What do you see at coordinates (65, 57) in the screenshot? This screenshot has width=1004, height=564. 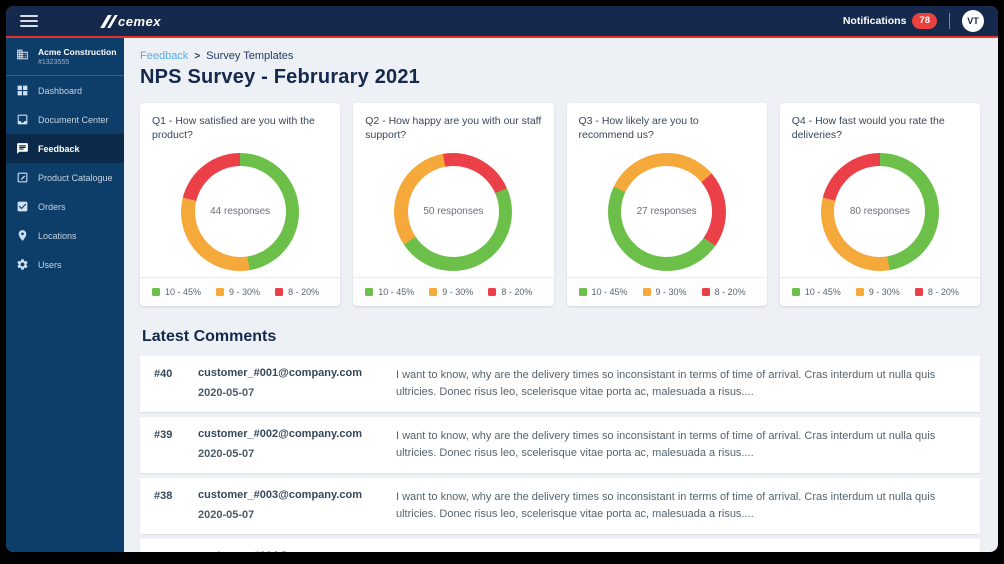 I see `sidebar-account: Acme Construction #1323555` at bounding box center [65, 57].